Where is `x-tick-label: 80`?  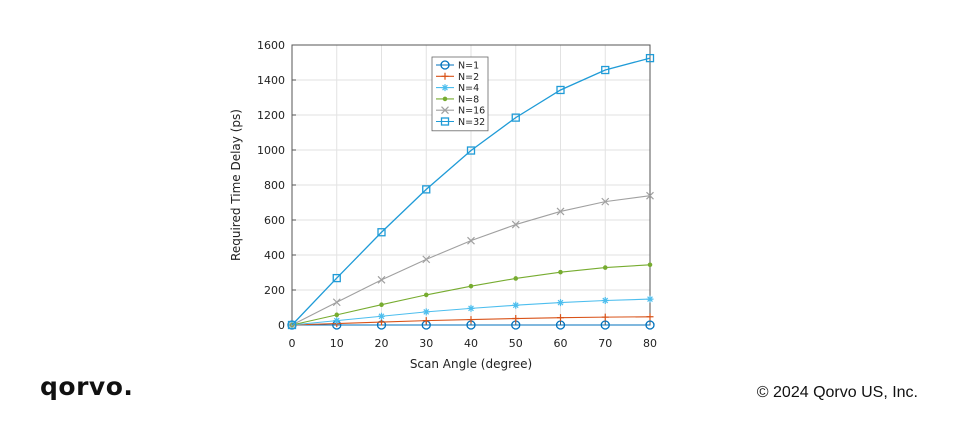 x-tick-label: 80 is located at coordinates (650, 343).